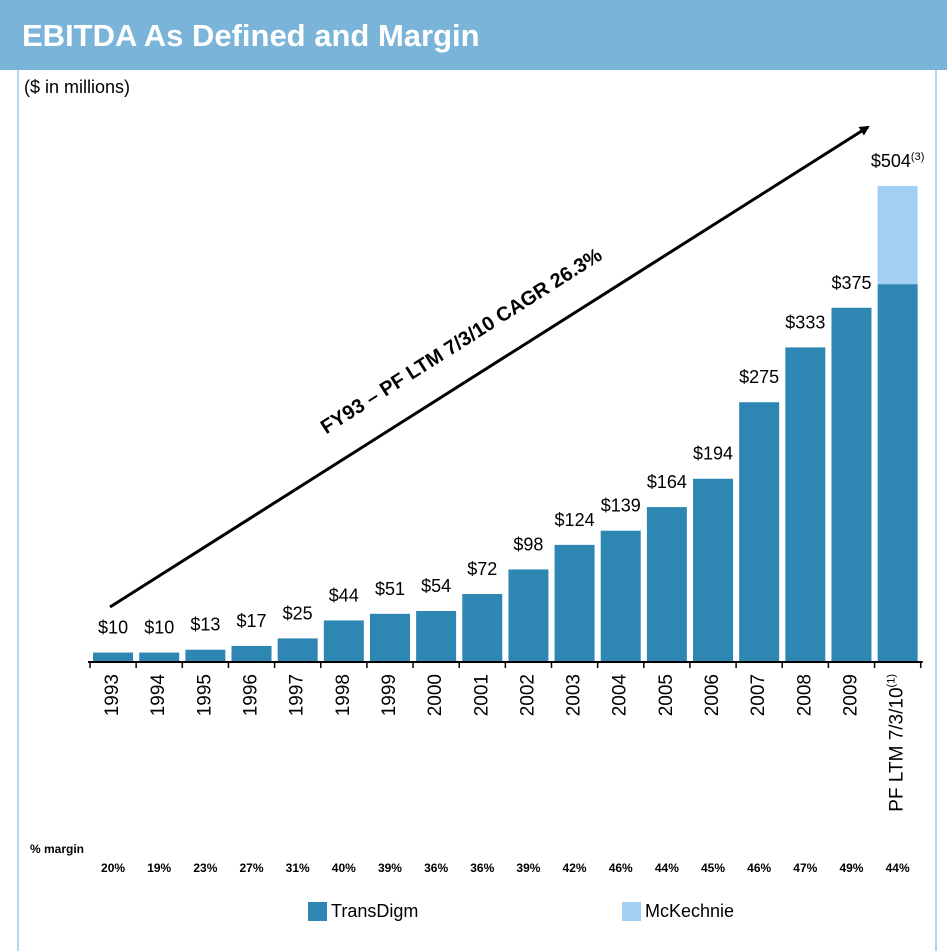  What do you see at coordinates (57, 849) in the screenshot?
I see `margin-title: % margin` at bounding box center [57, 849].